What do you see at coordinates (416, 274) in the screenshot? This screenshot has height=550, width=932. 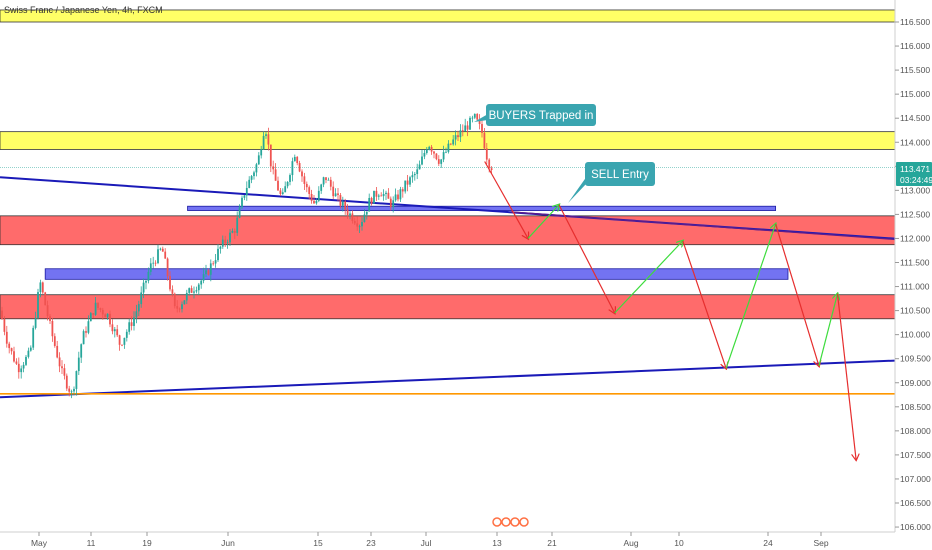 I see `blue-zone` at bounding box center [416, 274].